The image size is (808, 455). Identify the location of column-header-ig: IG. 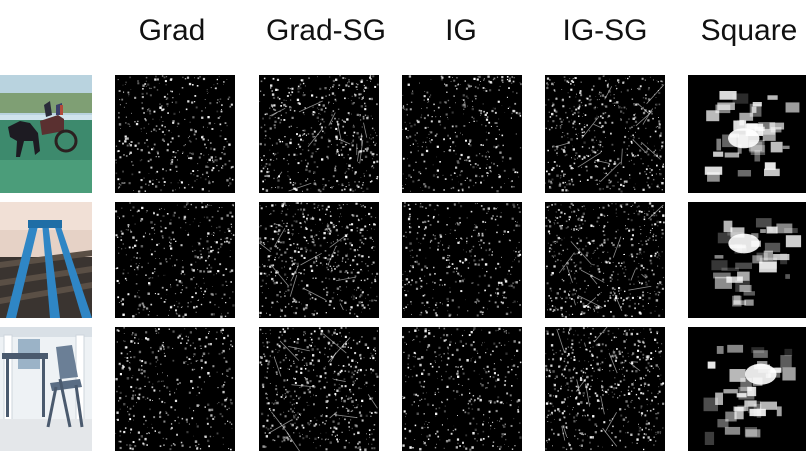
(461, 30).